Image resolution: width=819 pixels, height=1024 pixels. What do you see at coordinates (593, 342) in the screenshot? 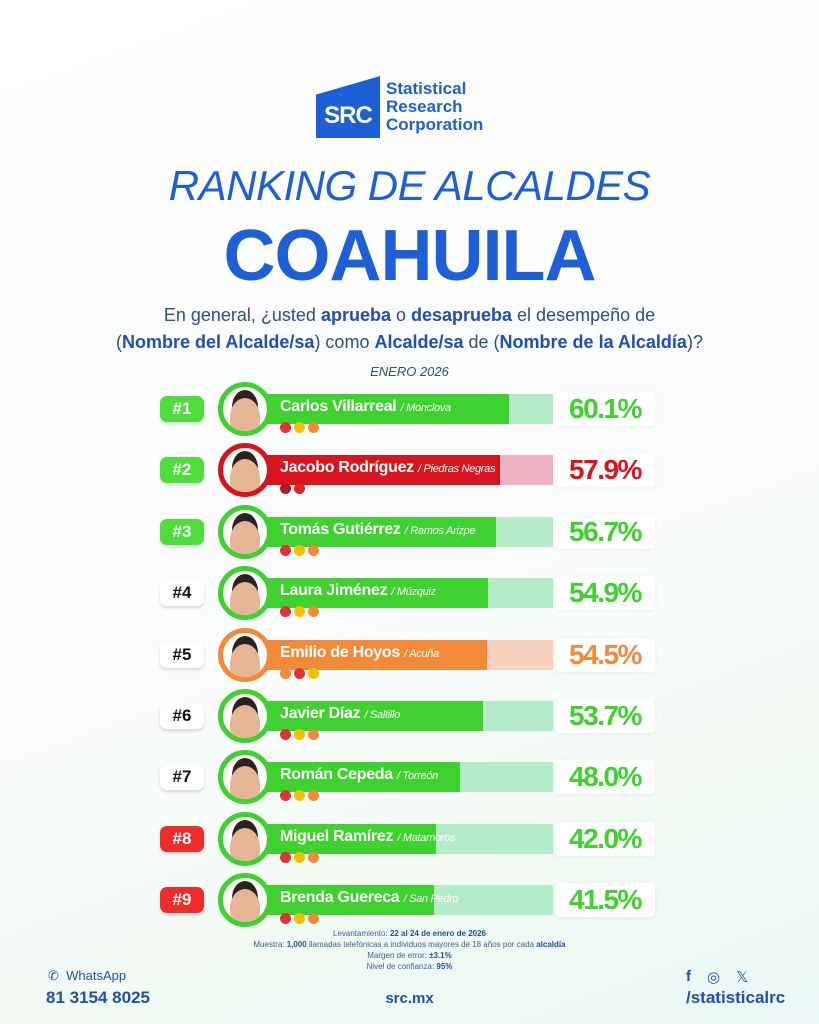
I see `q-text: Nombre de la Alcaldía` at bounding box center [593, 342].